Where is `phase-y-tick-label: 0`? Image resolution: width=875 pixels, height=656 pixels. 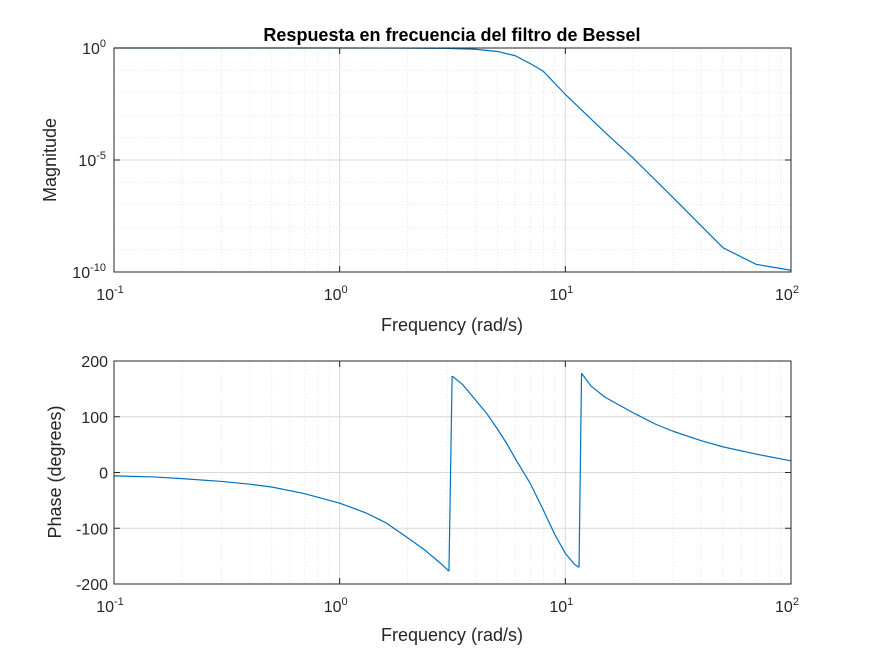
phase-y-tick-label: 0 is located at coordinates (103, 474).